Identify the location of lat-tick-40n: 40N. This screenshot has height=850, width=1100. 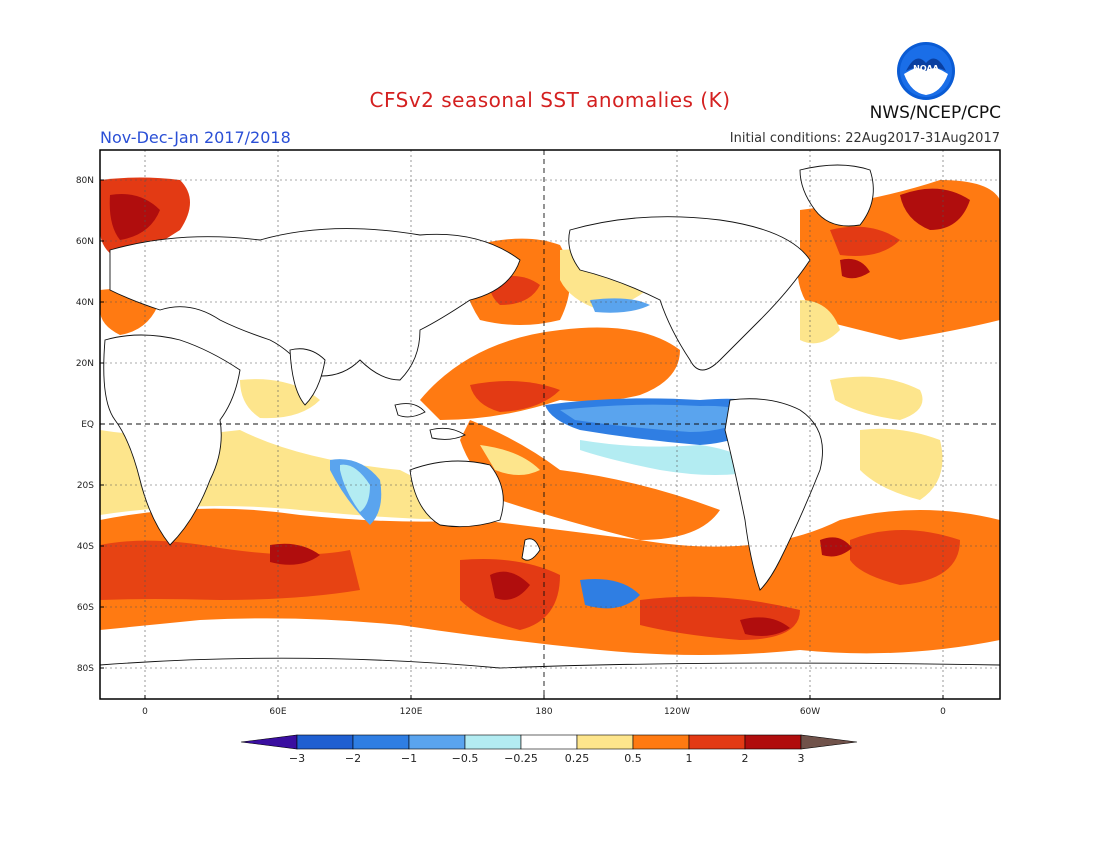
(85, 303).